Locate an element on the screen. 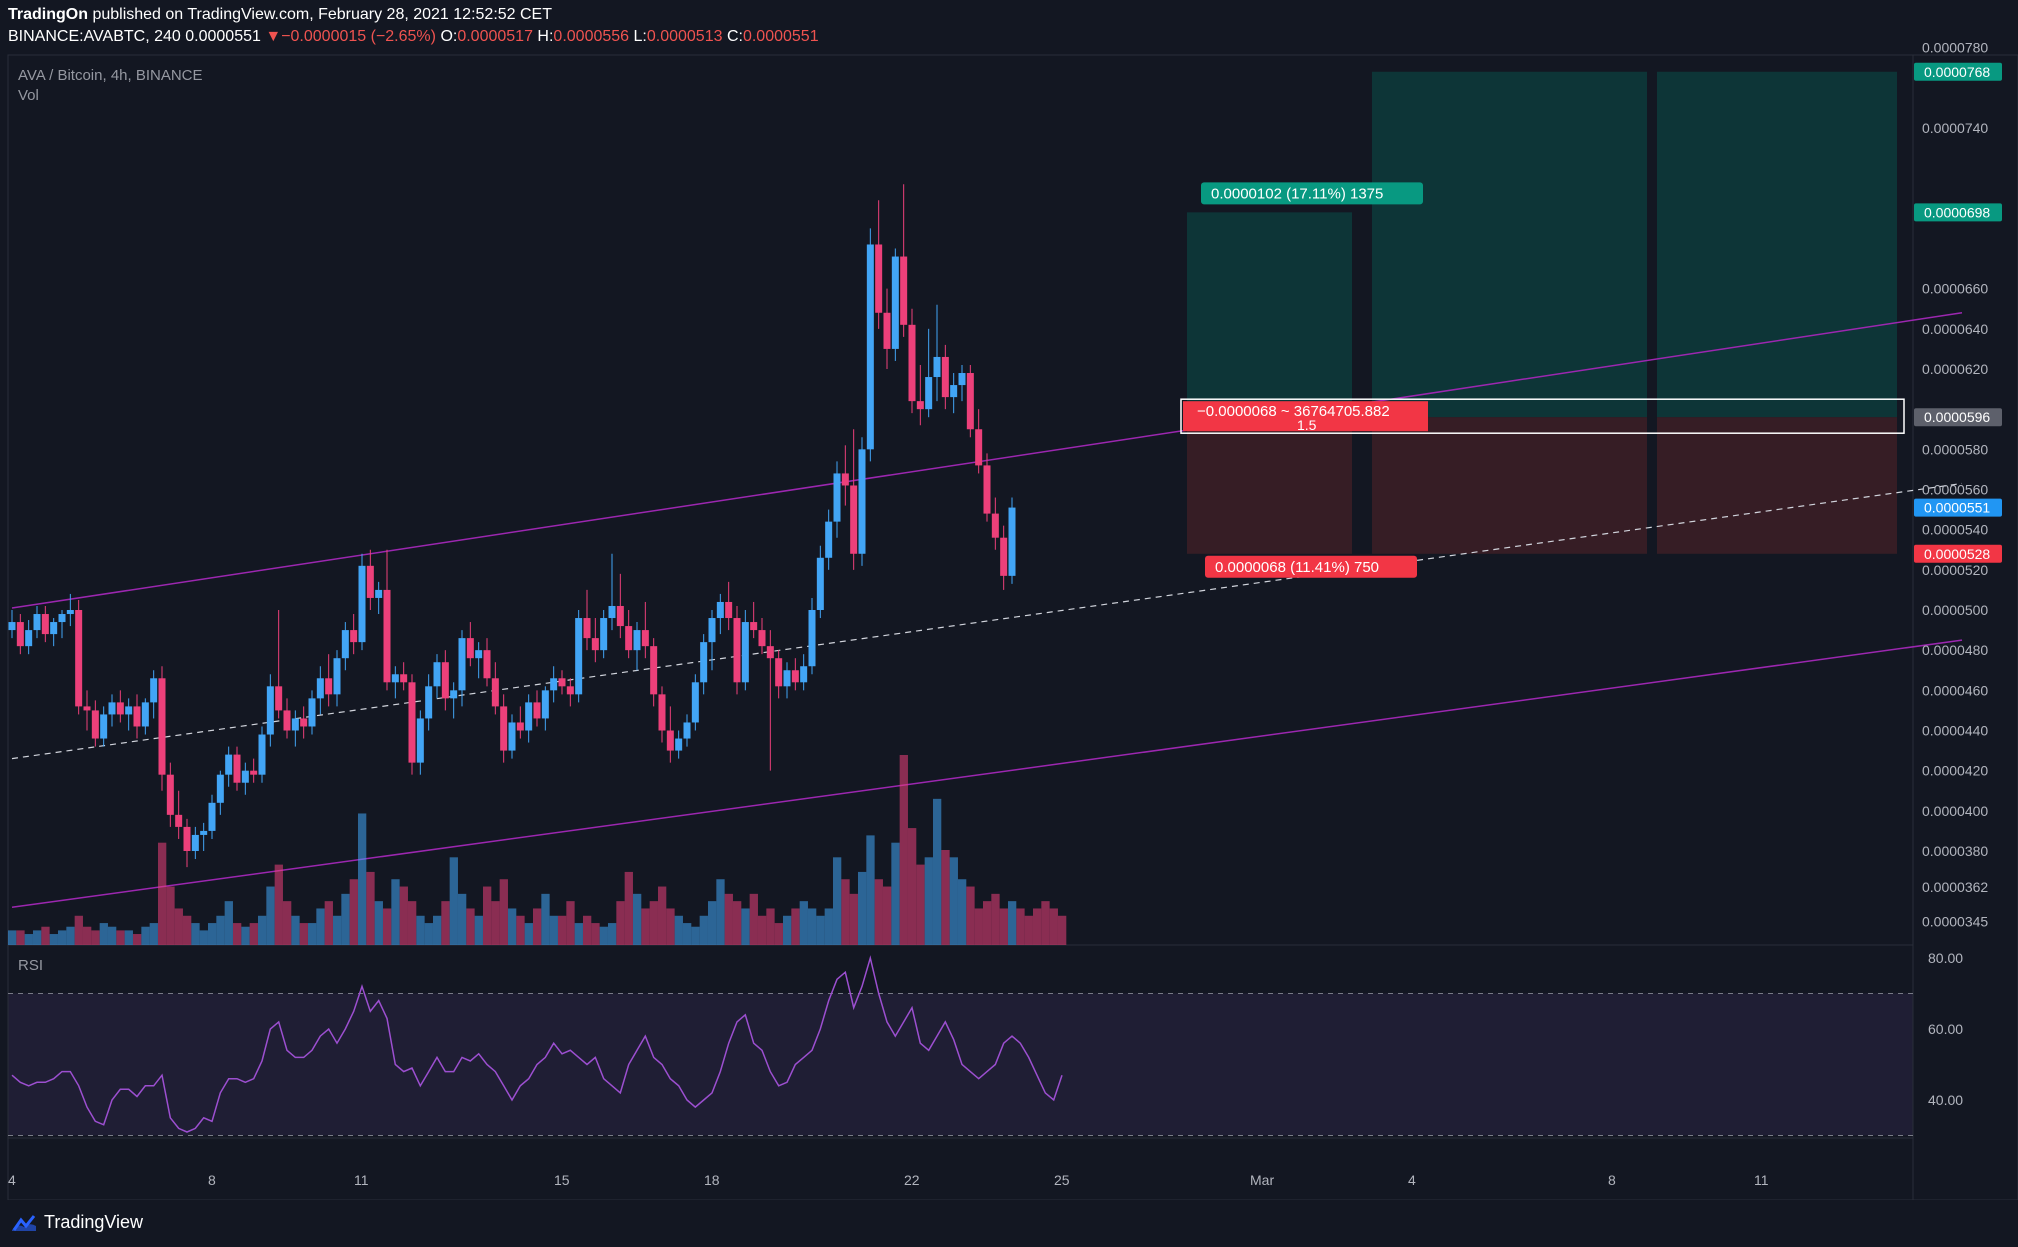 This screenshot has width=2018, height=1247. price-tick-label: 0.0000420 is located at coordinates (1955, 771).